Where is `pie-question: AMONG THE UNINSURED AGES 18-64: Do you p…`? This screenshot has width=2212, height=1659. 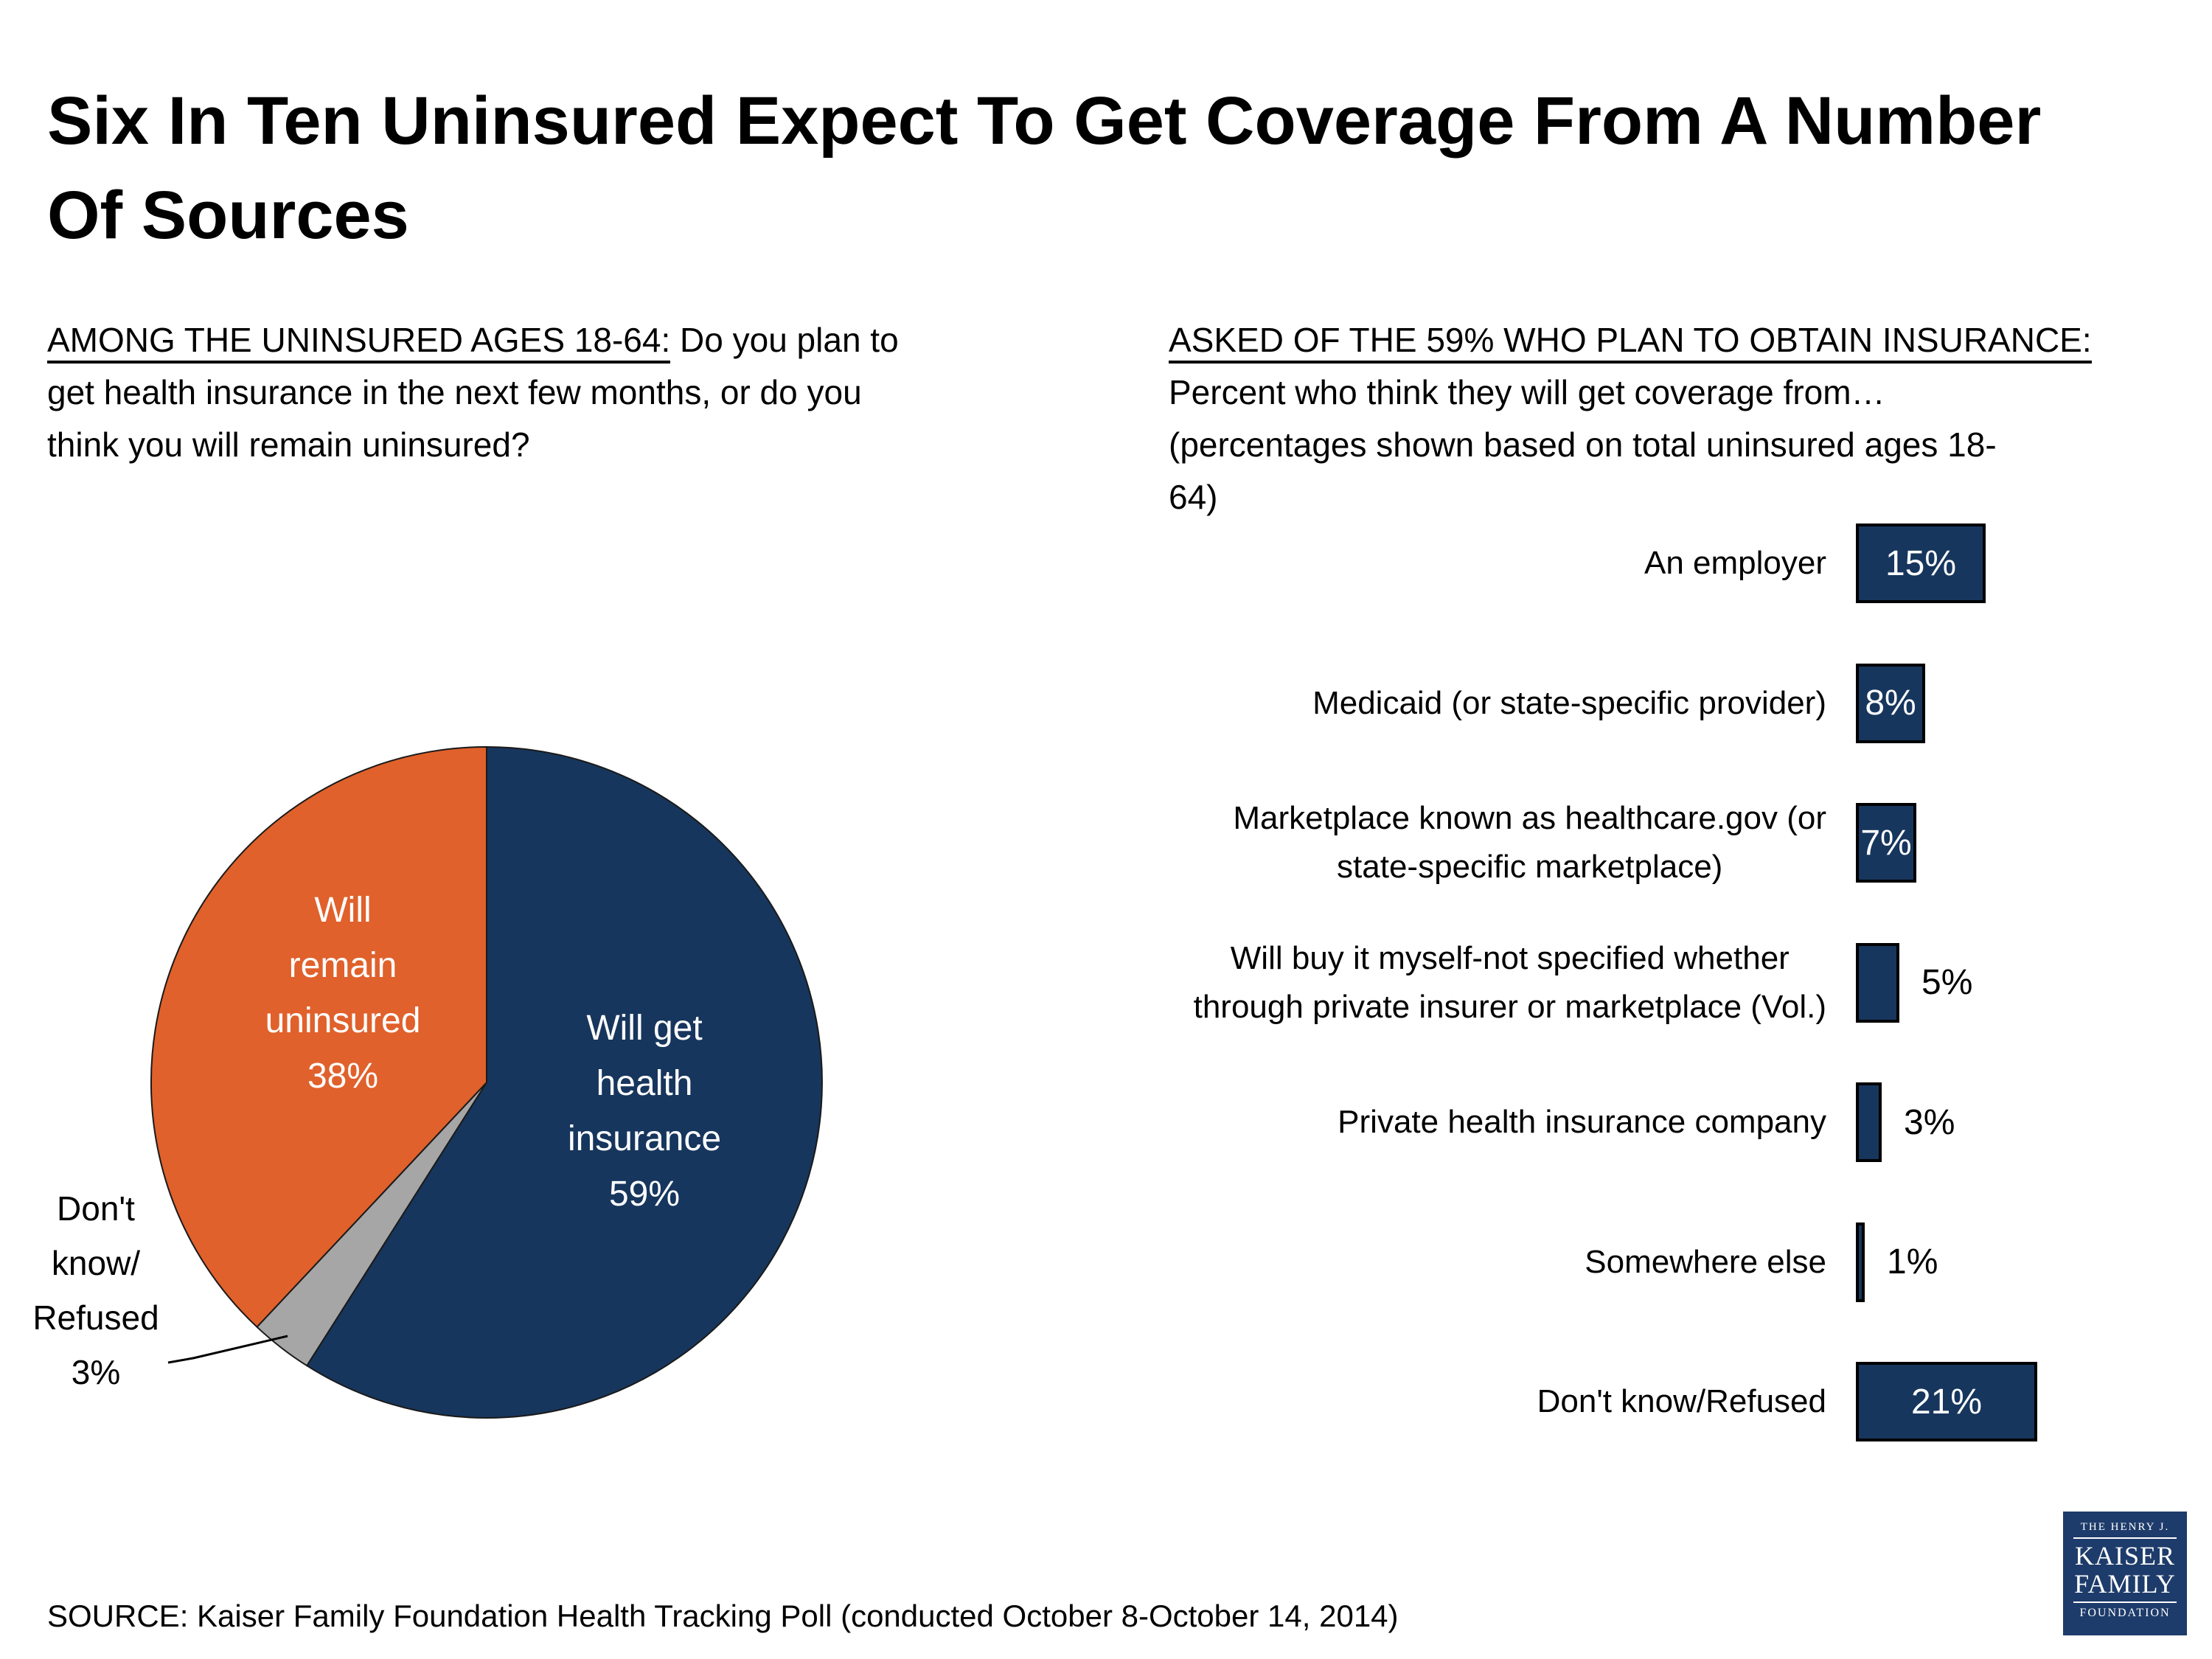
pie-question: AMONG THE UNINSURED AGES 18-64: Do you p… is located at coordinates (567, 392).